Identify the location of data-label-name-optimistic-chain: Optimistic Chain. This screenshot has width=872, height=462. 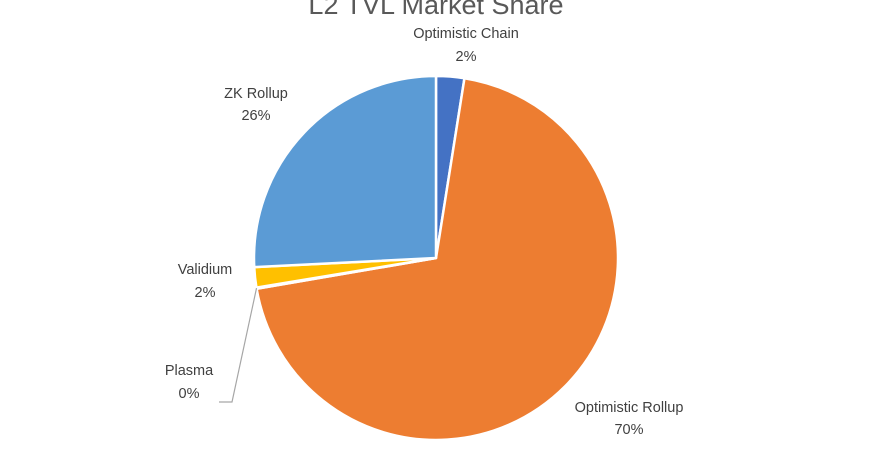
(466, 34).